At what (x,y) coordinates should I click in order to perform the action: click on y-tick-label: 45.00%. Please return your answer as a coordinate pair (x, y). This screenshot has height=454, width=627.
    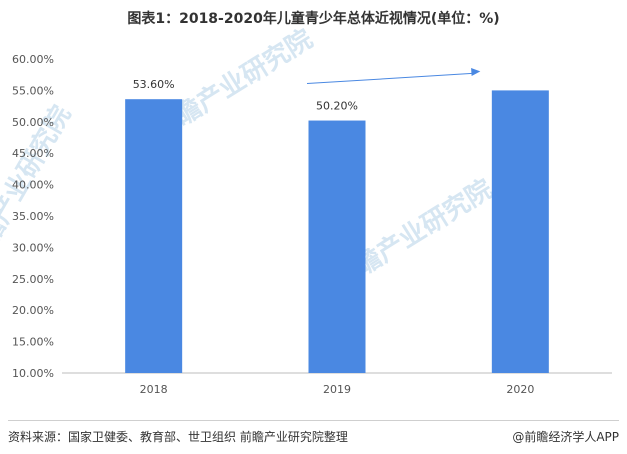
    Looking at the image, I should click on (33, 153).